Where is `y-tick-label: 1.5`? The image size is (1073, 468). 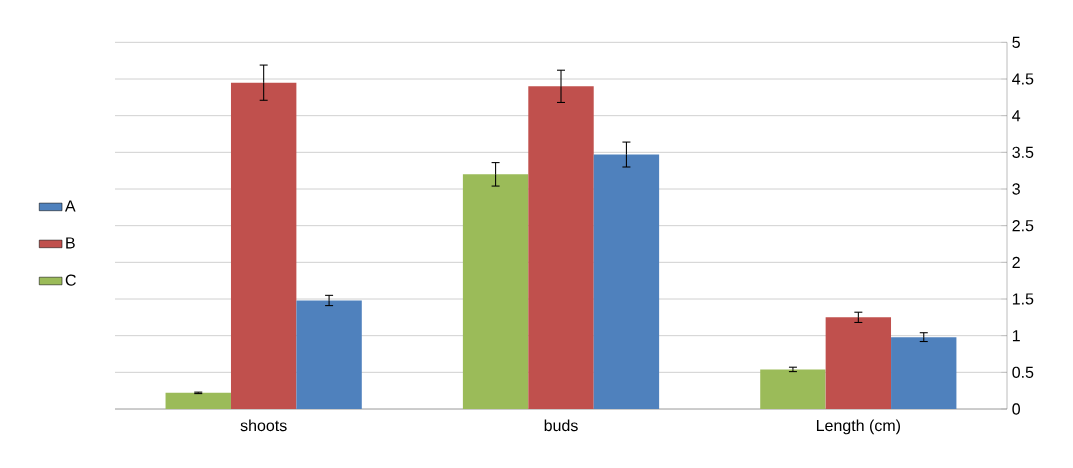
y-tick-label: 1.5 is located at coordinates (1023, 299).